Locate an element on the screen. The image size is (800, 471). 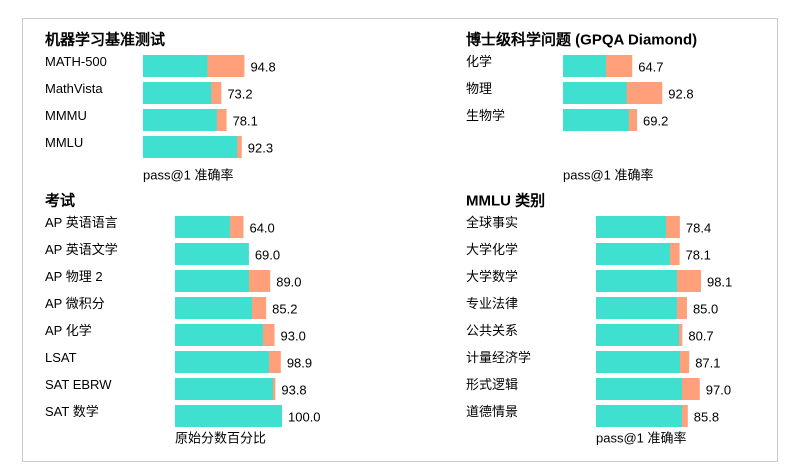
value-label: 87.1 is located at coordinates (707, 363).